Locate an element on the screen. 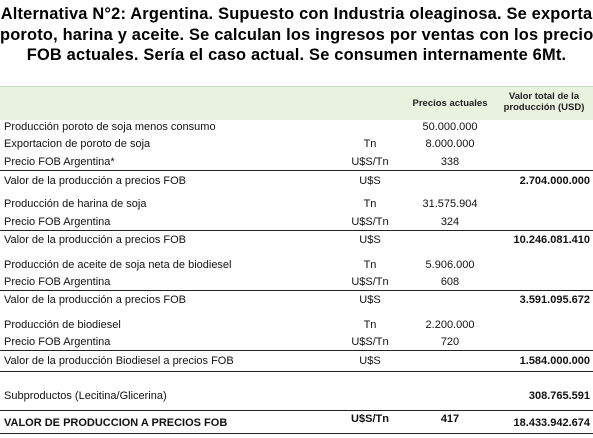 The image size is (593, 438). row-label: Producción de harina de soja is located at coordinates (75, 204).